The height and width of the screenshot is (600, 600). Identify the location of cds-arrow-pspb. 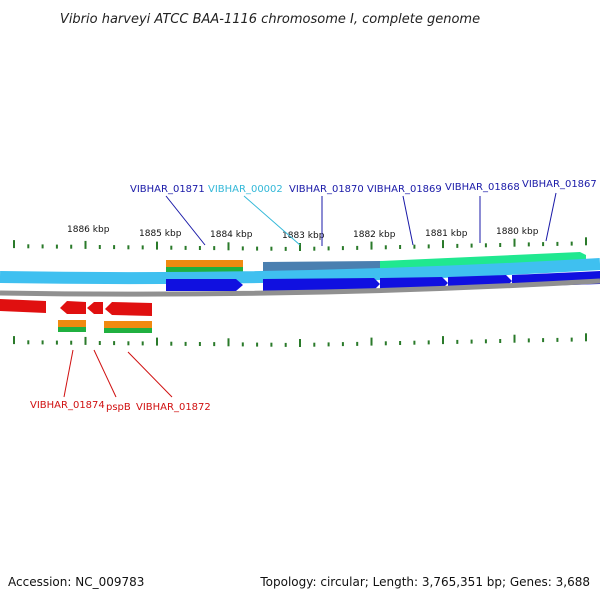
(95, 308).